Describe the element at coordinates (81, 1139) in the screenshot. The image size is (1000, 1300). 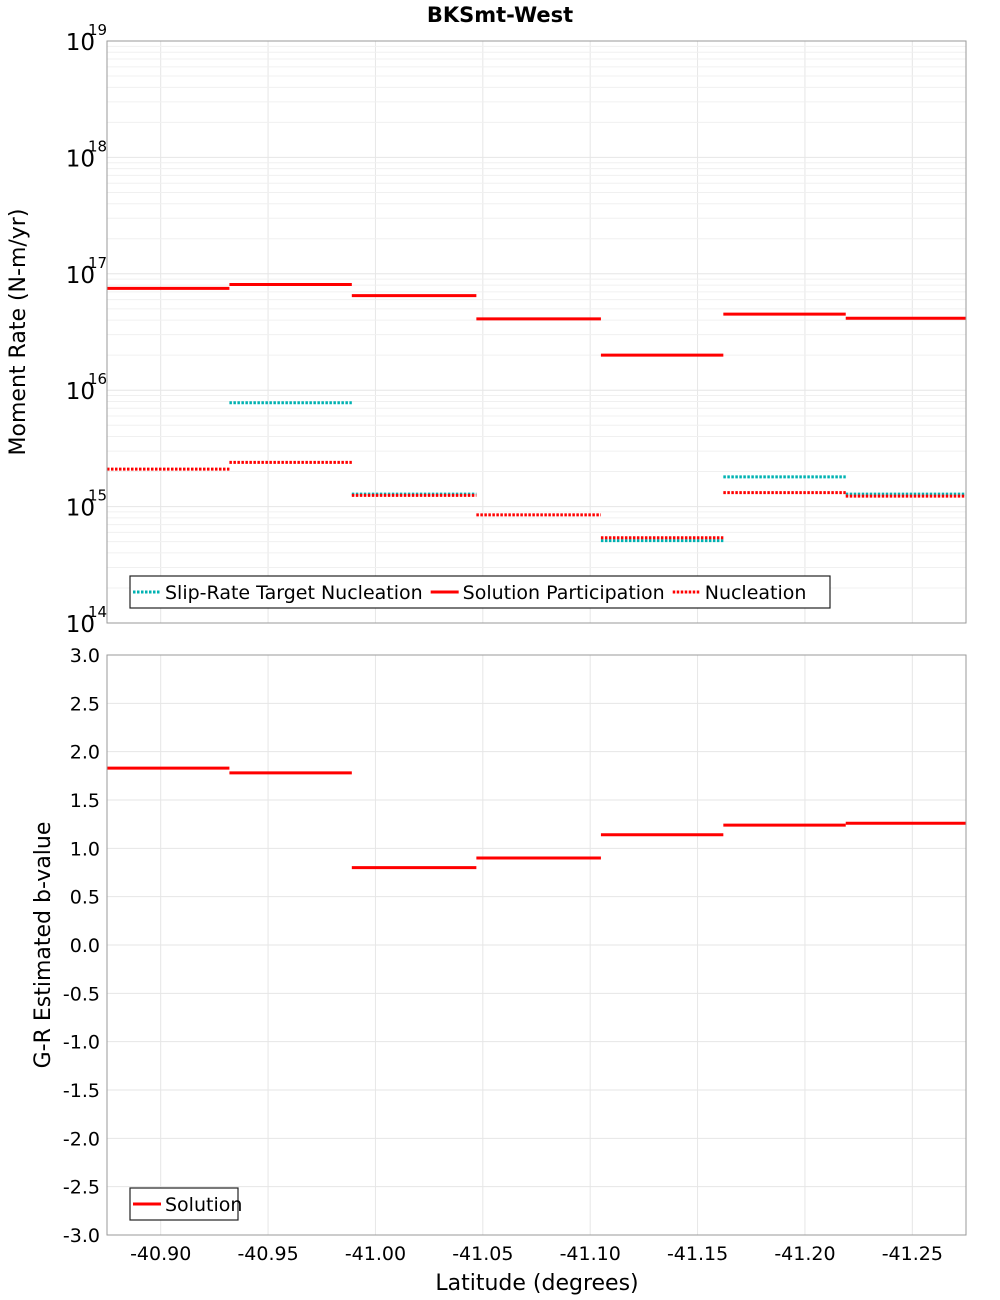
I see `y-tick-label: -2.0` at that location.